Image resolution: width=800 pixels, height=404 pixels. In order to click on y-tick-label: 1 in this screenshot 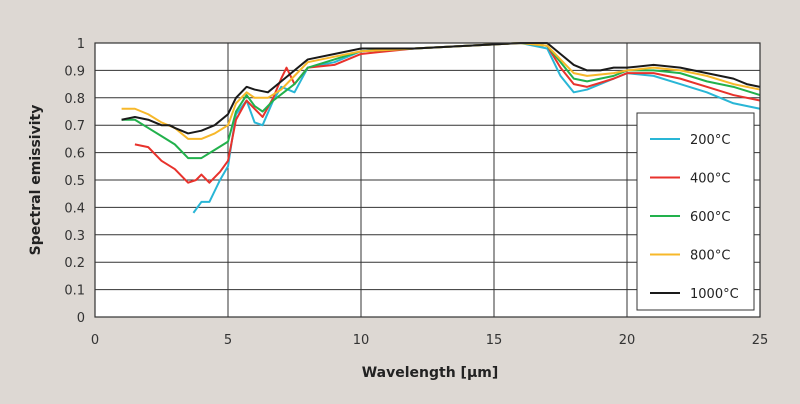, I will do `click(81, 44)`.